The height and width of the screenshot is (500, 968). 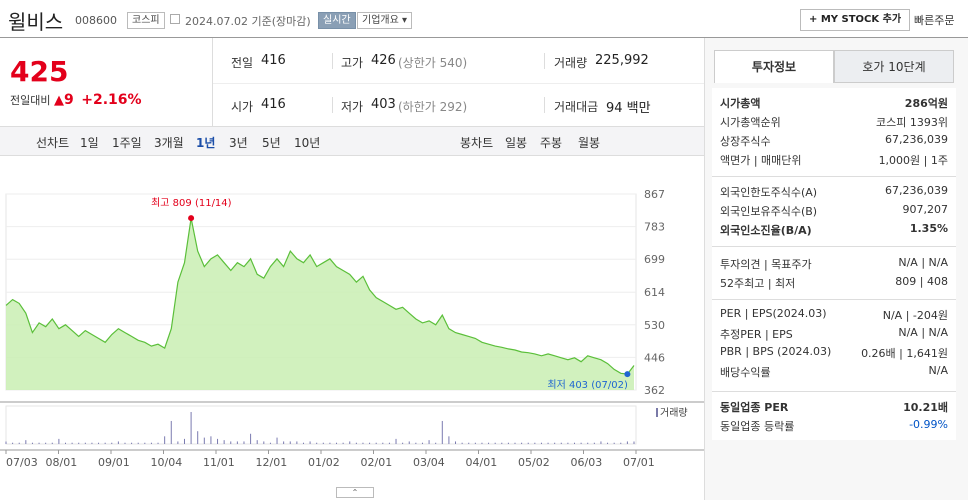 I want to click on info-value: N/A | -204원, so click(x=915, y=315).